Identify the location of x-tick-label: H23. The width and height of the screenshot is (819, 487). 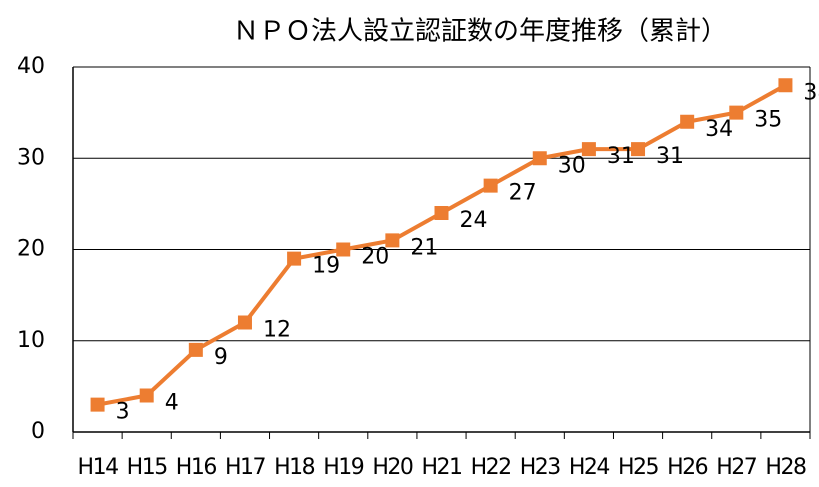
(540, 467).